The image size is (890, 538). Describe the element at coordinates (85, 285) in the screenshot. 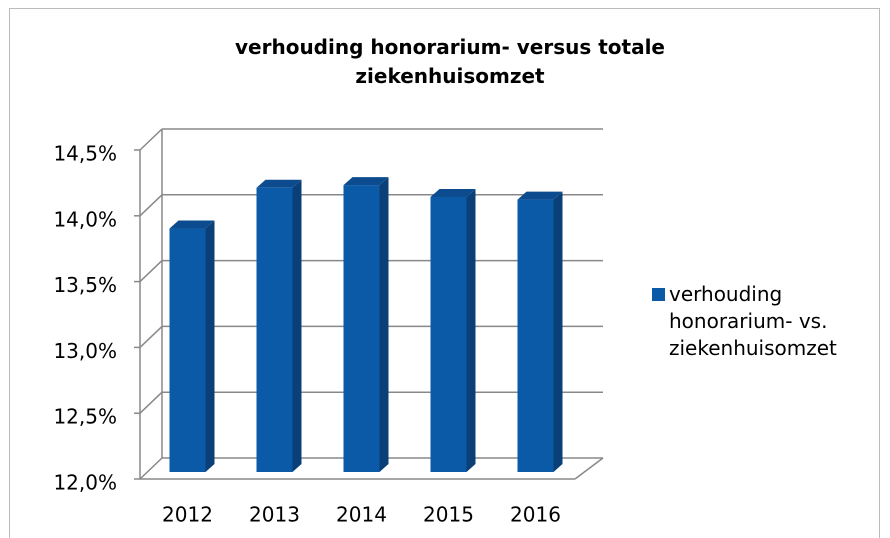

I see `y-tick-label: 13,5%` at that location.